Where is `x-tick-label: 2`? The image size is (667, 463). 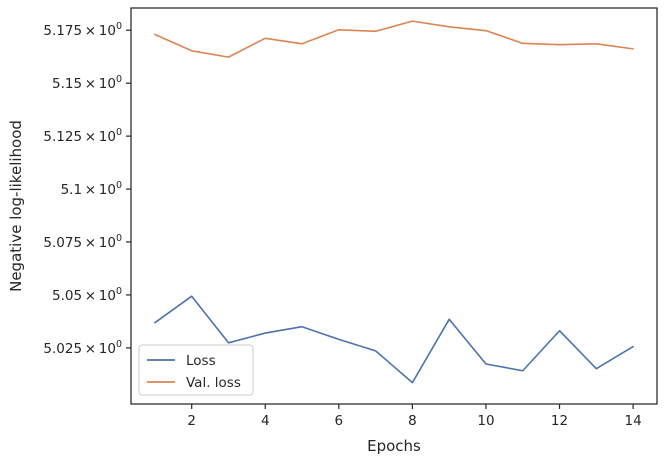 x-tick-label: 2 is located at coordinates (191, 421).